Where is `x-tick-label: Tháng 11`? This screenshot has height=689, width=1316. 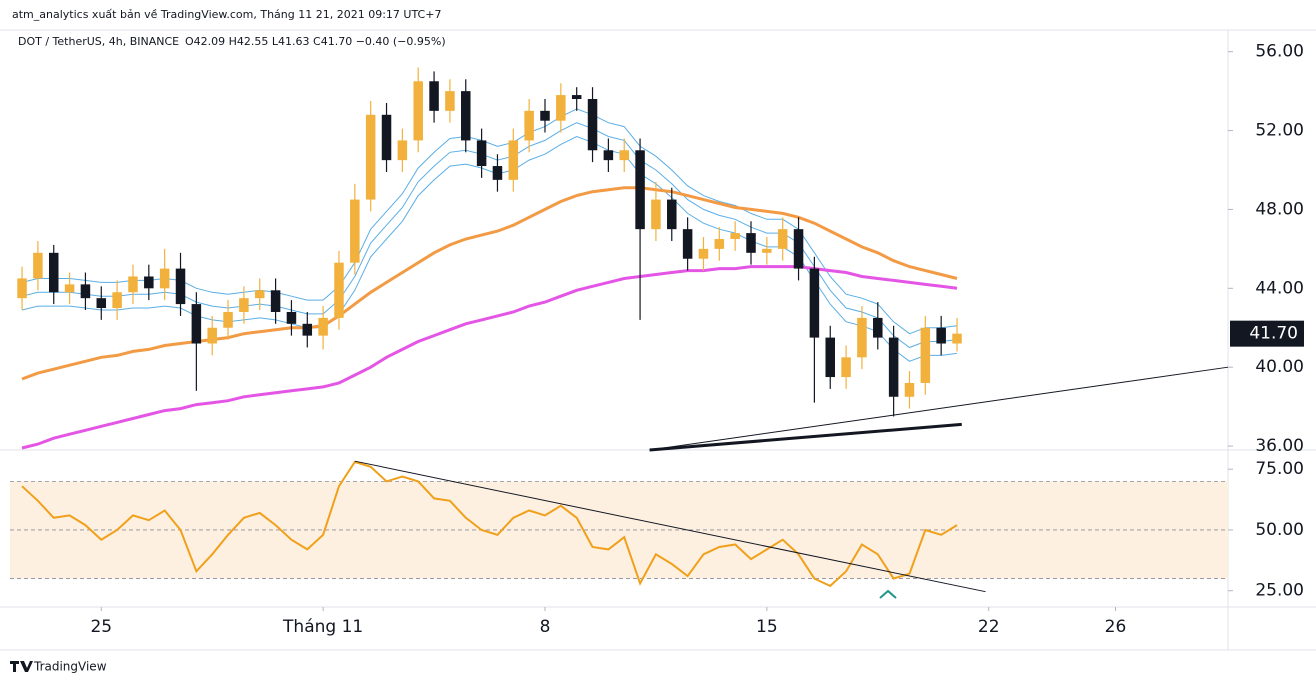
x-tick-label: Tháng 11 is located at coordinates (322, 627).